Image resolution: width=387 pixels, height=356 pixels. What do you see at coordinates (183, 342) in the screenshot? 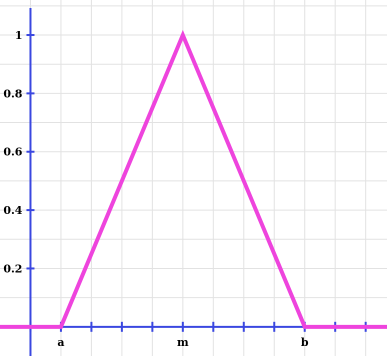
I see `x-tick-label: m` at bounding box center [183, 342].